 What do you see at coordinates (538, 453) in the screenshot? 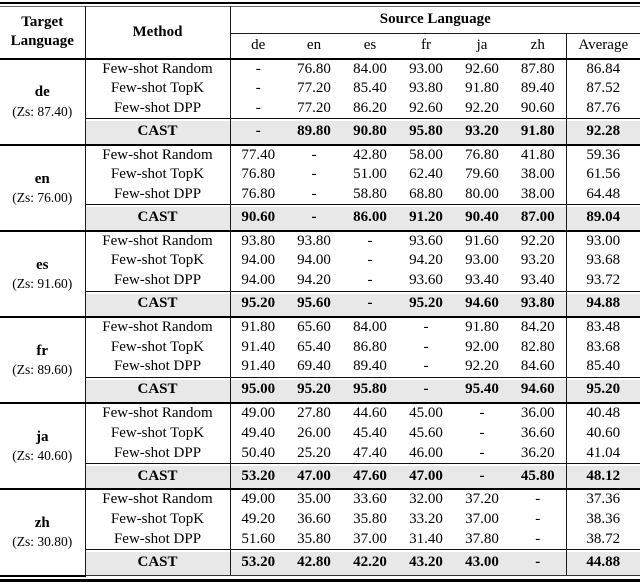
I see `score-cell: 36.20` at bounding box center [538, 453].